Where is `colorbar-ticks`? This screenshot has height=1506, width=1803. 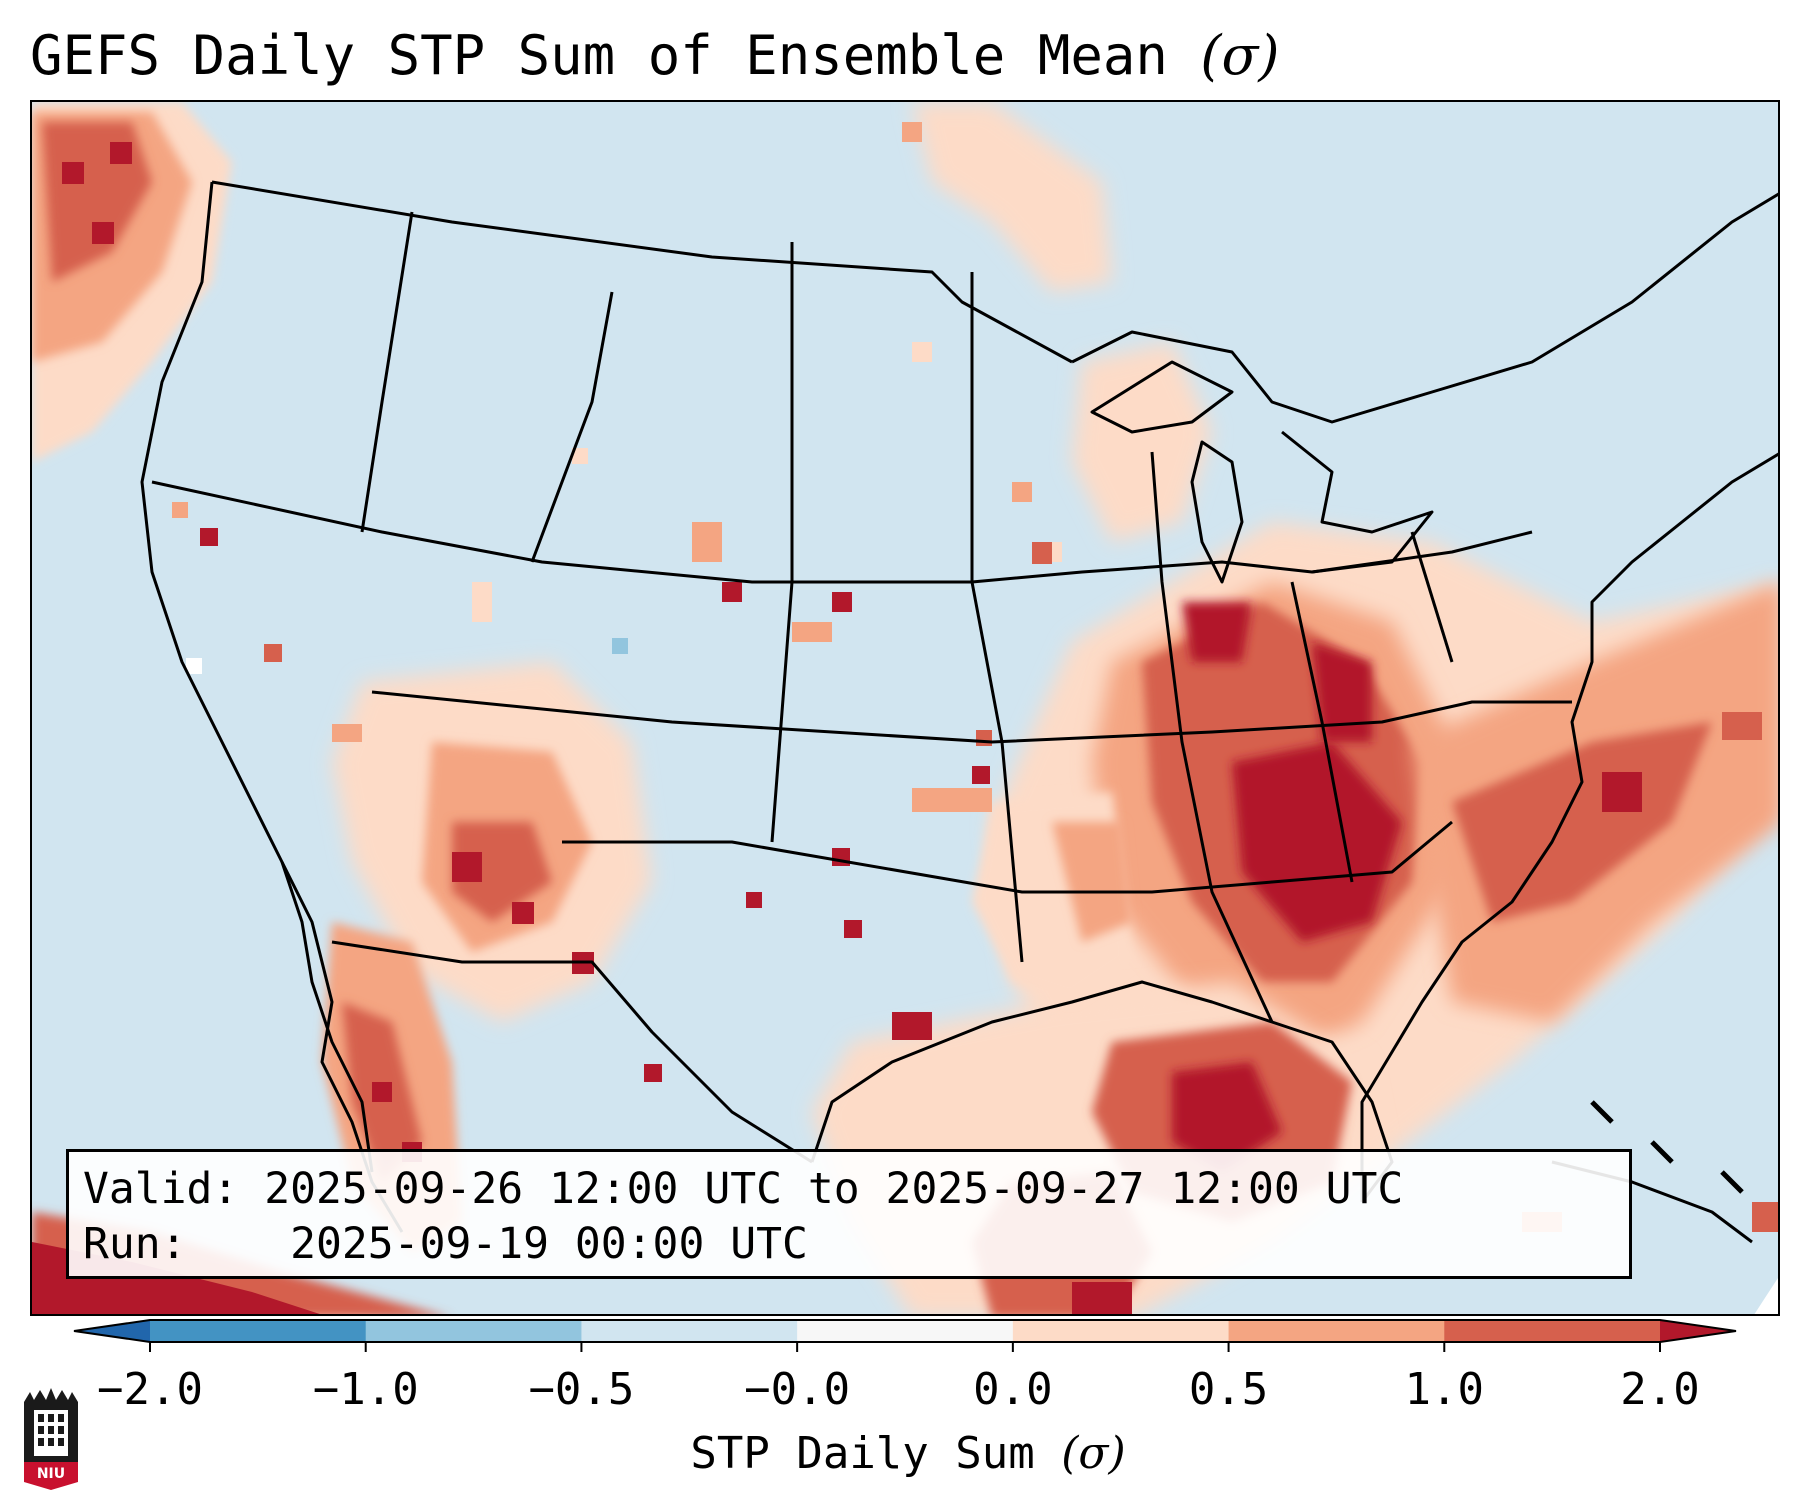
colorbar-ticks is located at coordinates (905, 1347).